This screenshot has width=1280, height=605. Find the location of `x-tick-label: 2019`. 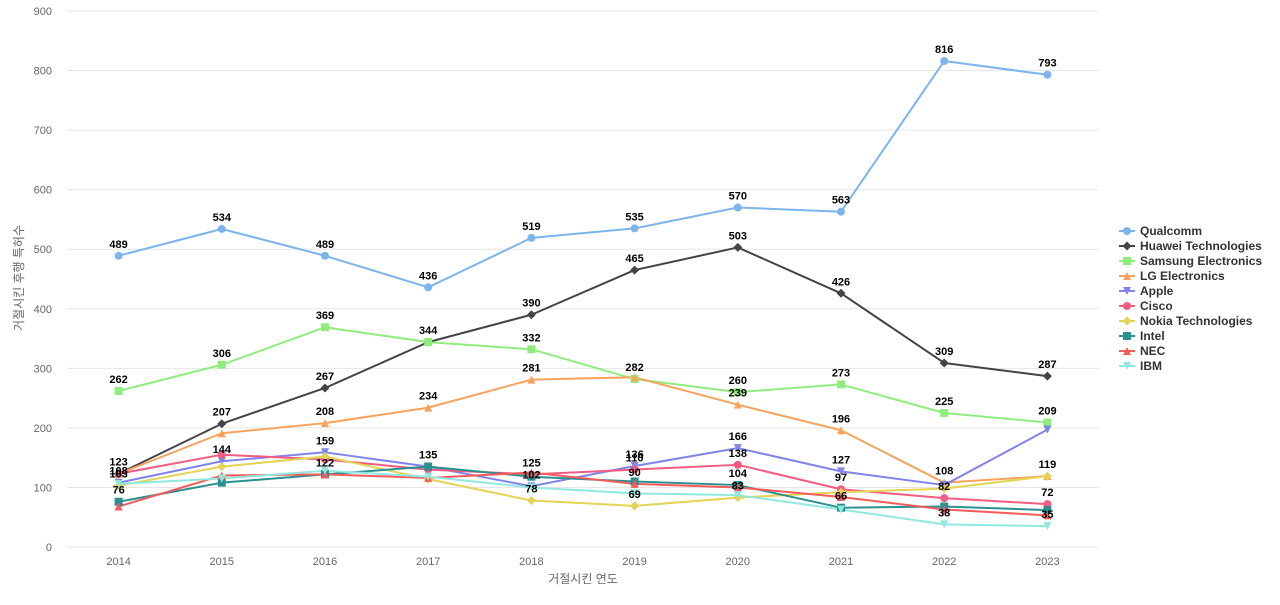

x-tick-label: 2019 is located at coordinates (634, 562).